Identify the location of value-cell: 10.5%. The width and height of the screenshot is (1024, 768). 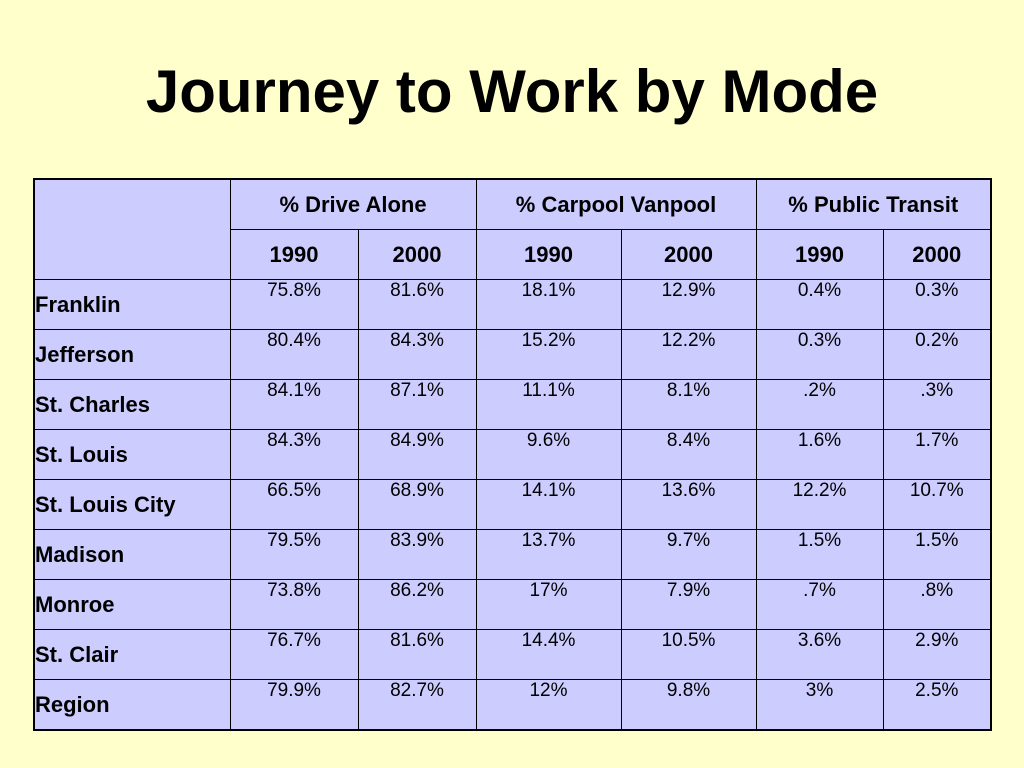
(688, 654).